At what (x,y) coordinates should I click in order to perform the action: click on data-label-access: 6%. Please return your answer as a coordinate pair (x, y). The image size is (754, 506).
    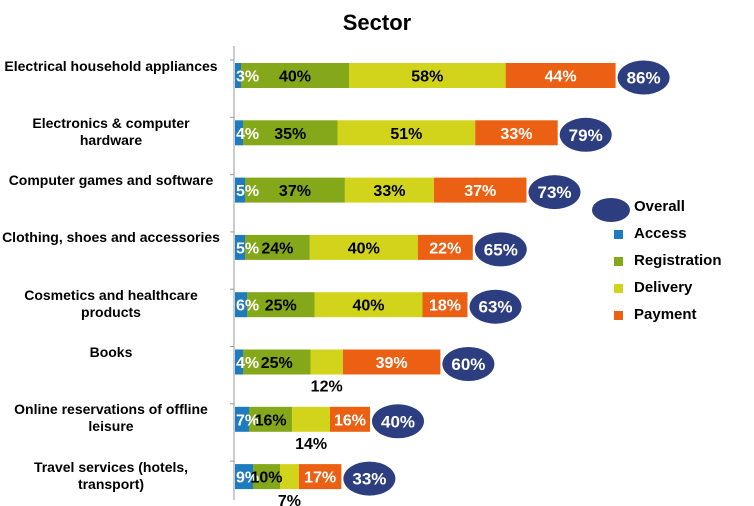
    Looking at the image, I should click on (247, 306).